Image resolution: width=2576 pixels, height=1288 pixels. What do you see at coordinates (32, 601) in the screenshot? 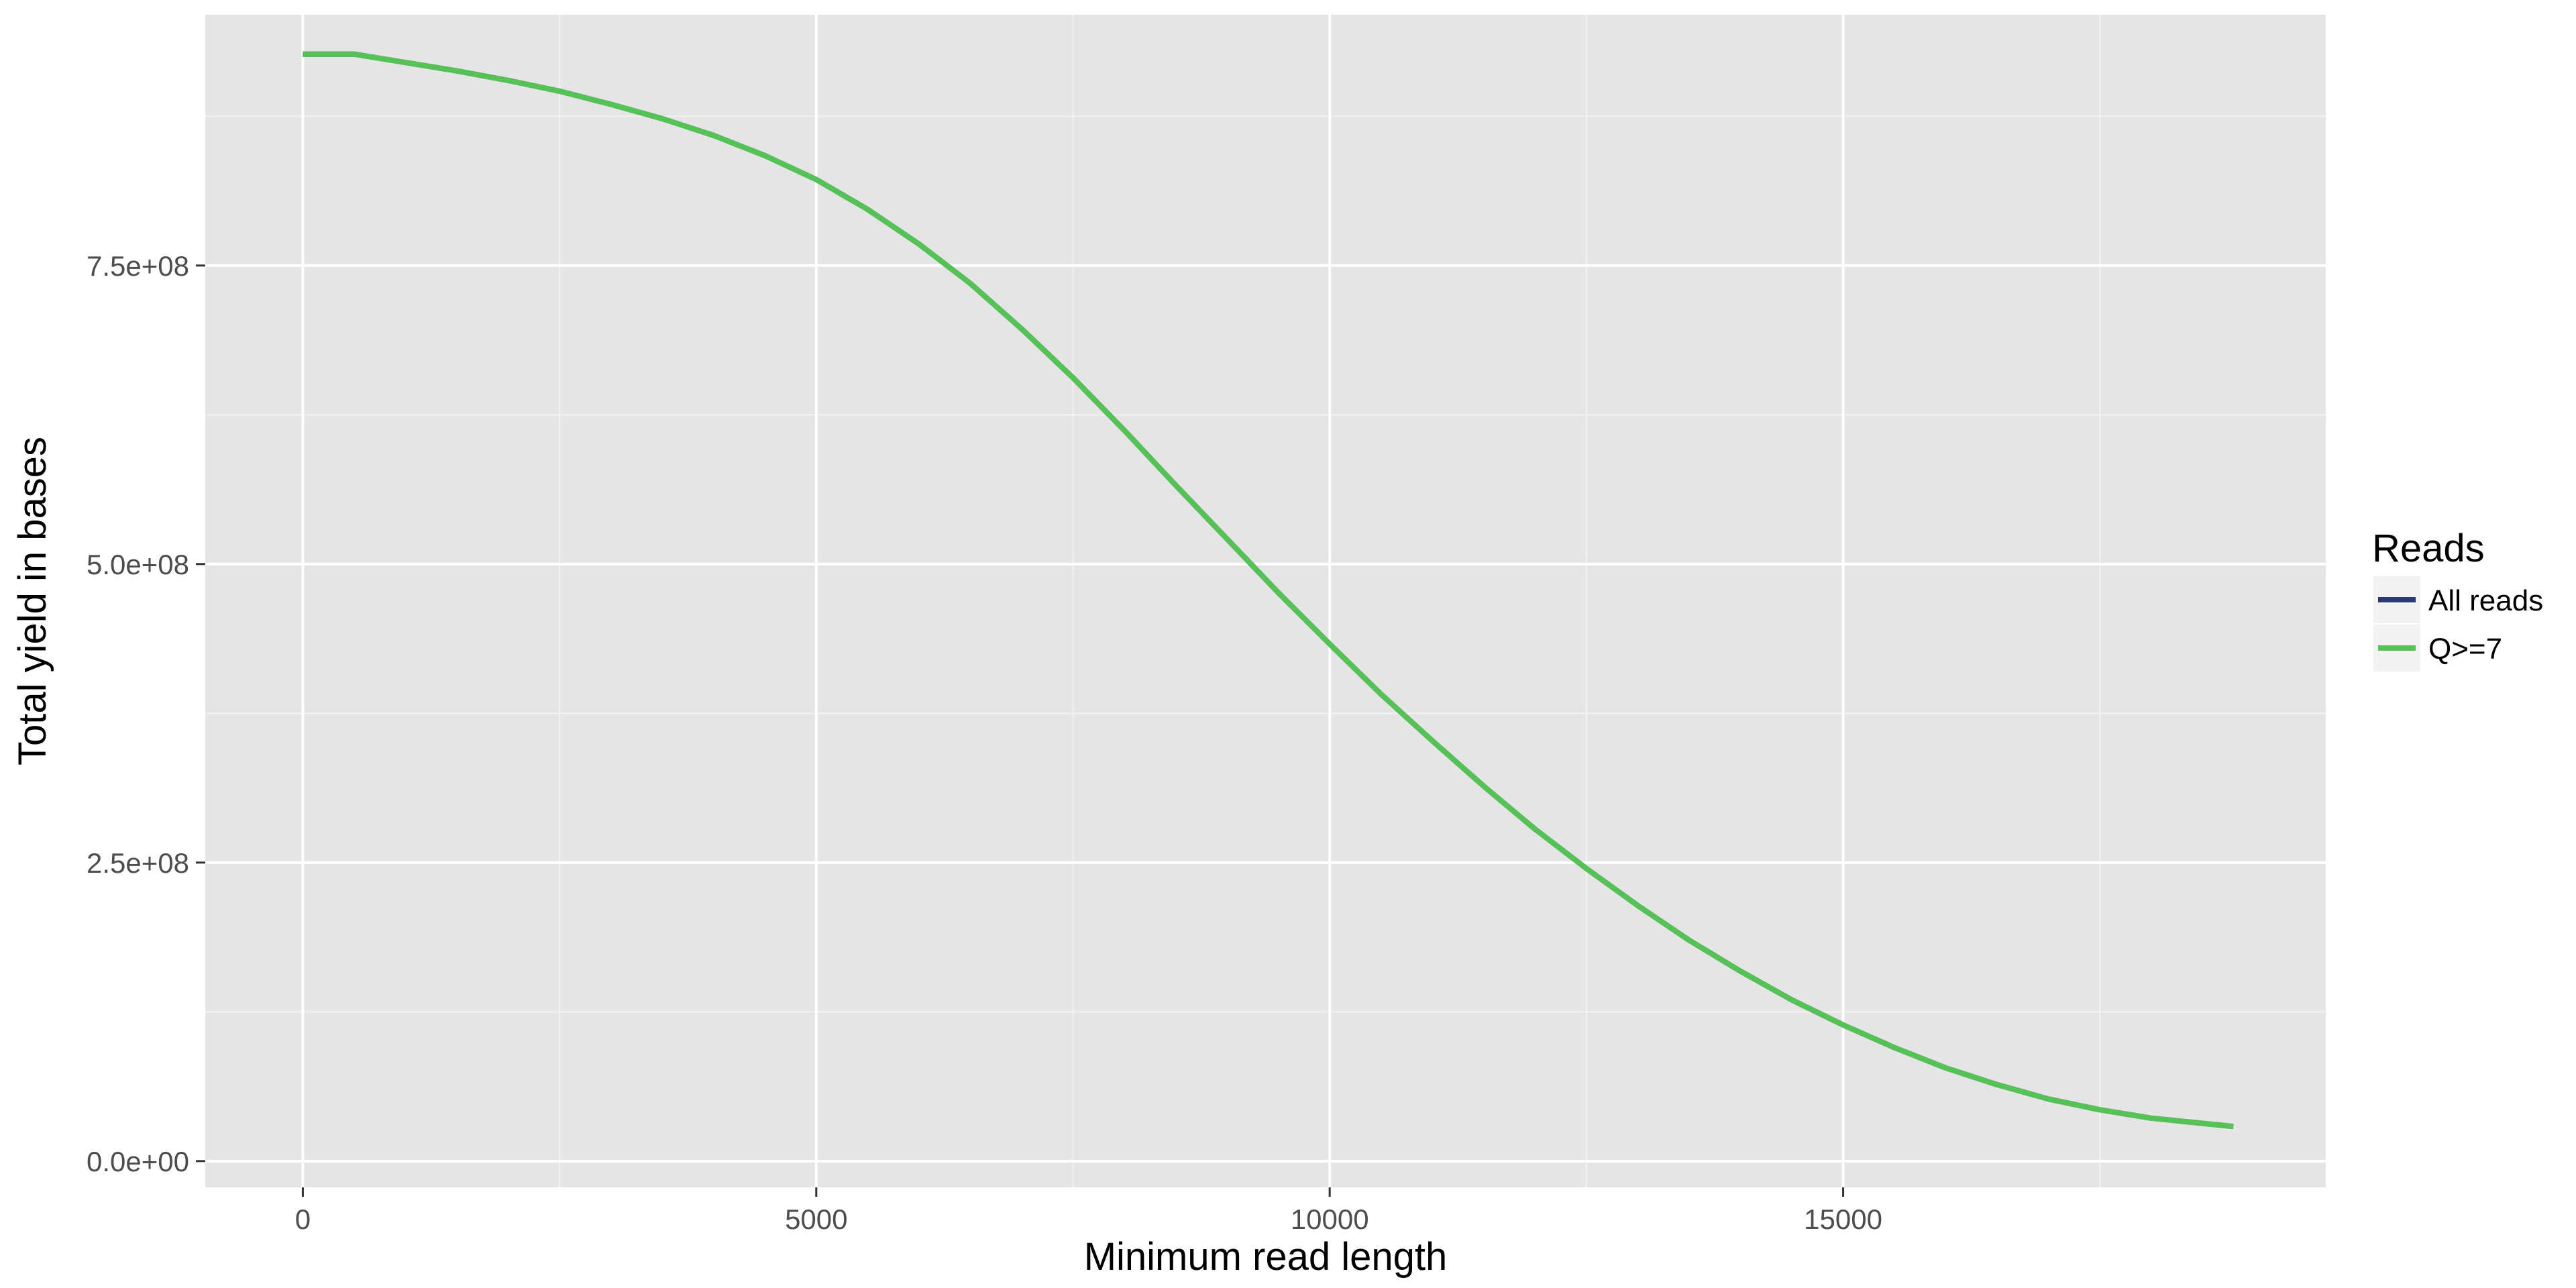
I see `y-axis-title: Total yield in bases` at bounding box center [32, 601].